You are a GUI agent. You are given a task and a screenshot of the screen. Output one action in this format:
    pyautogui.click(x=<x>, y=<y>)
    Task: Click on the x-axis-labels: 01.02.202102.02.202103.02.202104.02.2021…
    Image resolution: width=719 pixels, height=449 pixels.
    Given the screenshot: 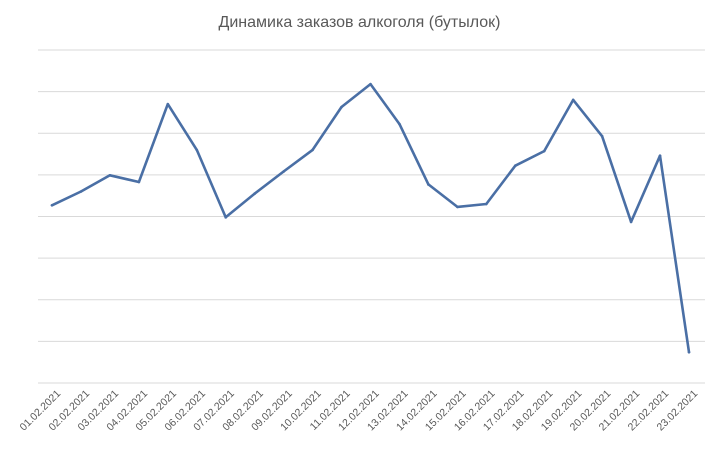 What is the action you would take?
    pyautogui.click(x=359, y=411)
    